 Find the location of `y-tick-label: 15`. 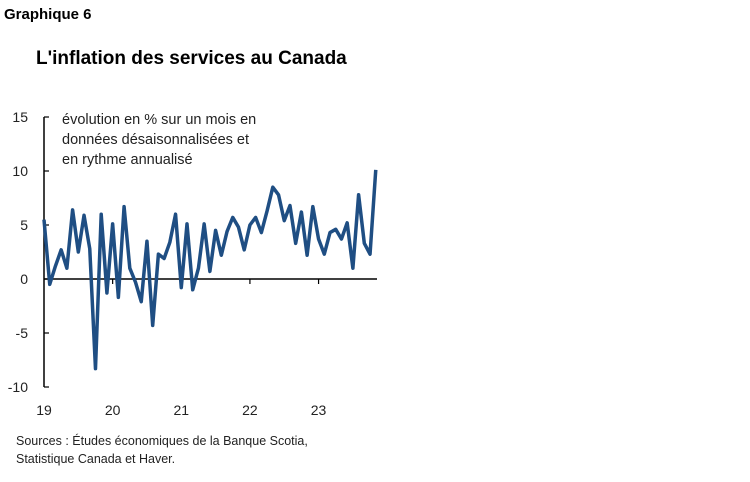

y-tick-label: 15 is located at coordinates (20, 117).